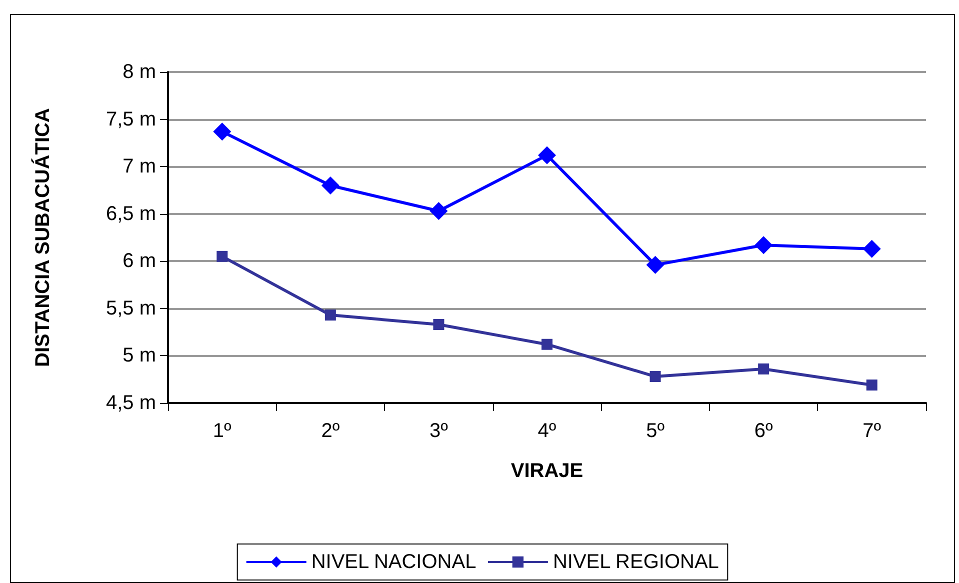 The height and width of the screenshot is (583, 959). Describe the element at coordinates (131, 403) in the screenshot. I see `y-tick-label: 4,5 m` at that location.